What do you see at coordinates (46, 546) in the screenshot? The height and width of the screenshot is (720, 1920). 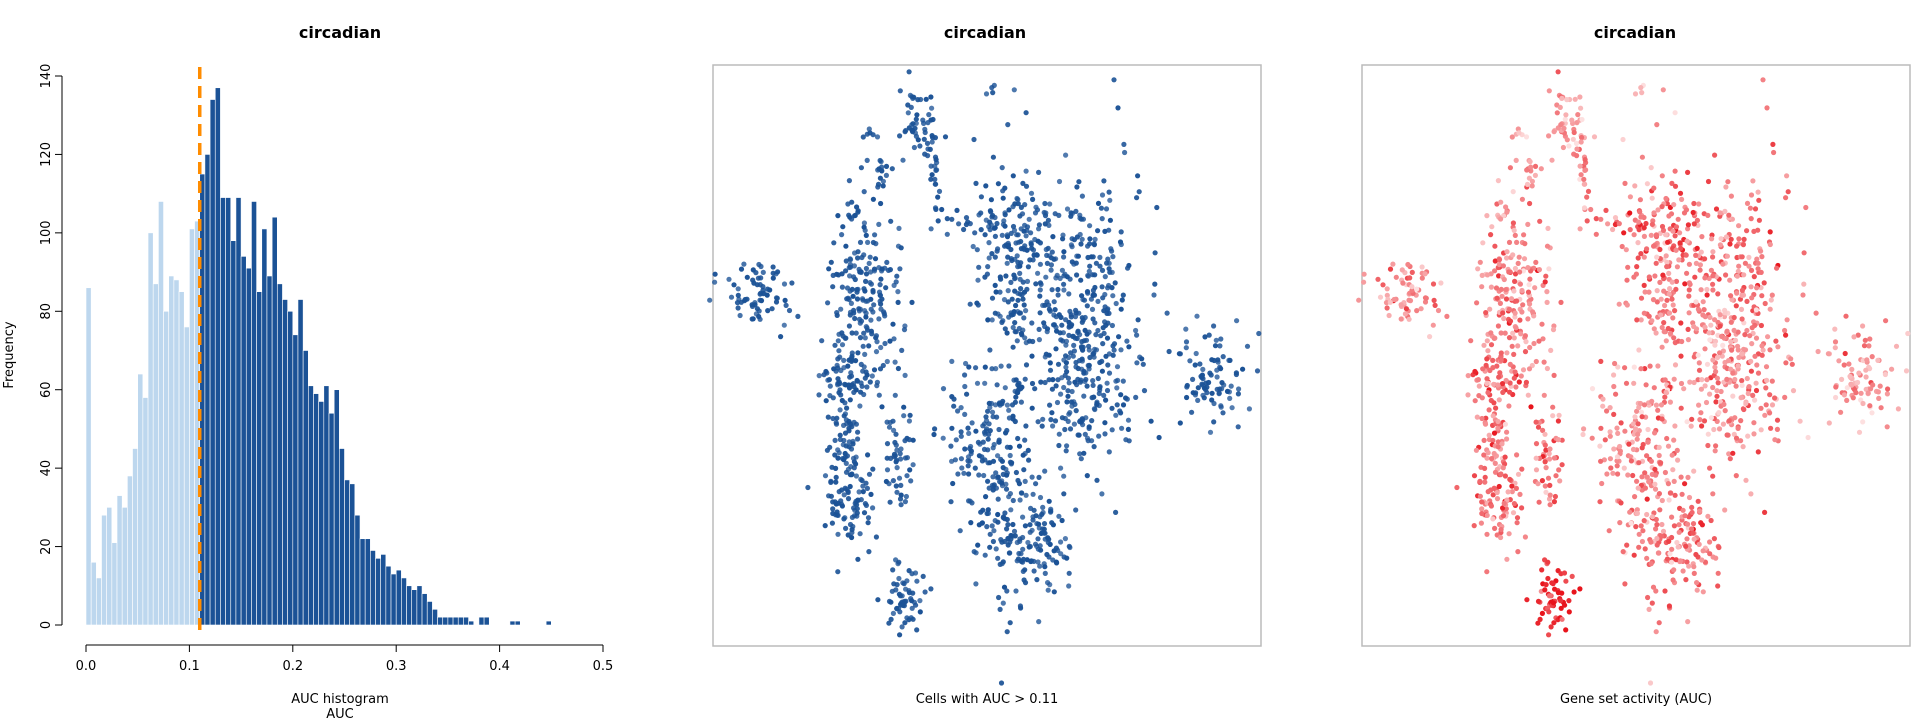 I see `histogram-y-tick-label: 20` at bounding box center [46, 546].